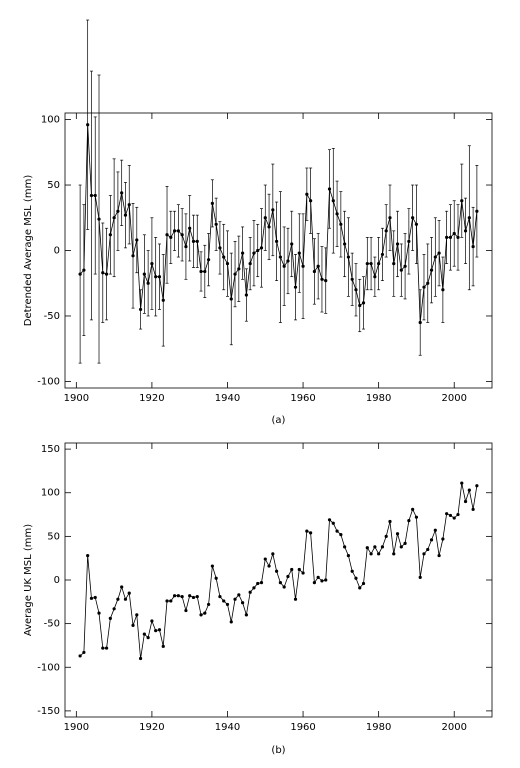 Image resolution: width=520 pixels, height=768 pixels. What do you see at coordinates (50, 120) in the screenshot?
I see `y-tick-label: 100` at bounding box center [50, 120].